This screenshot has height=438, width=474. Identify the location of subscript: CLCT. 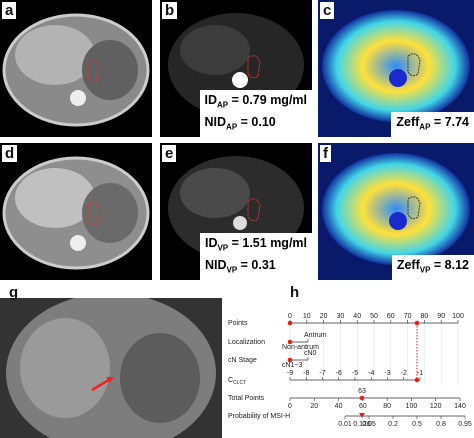
(239, 383).